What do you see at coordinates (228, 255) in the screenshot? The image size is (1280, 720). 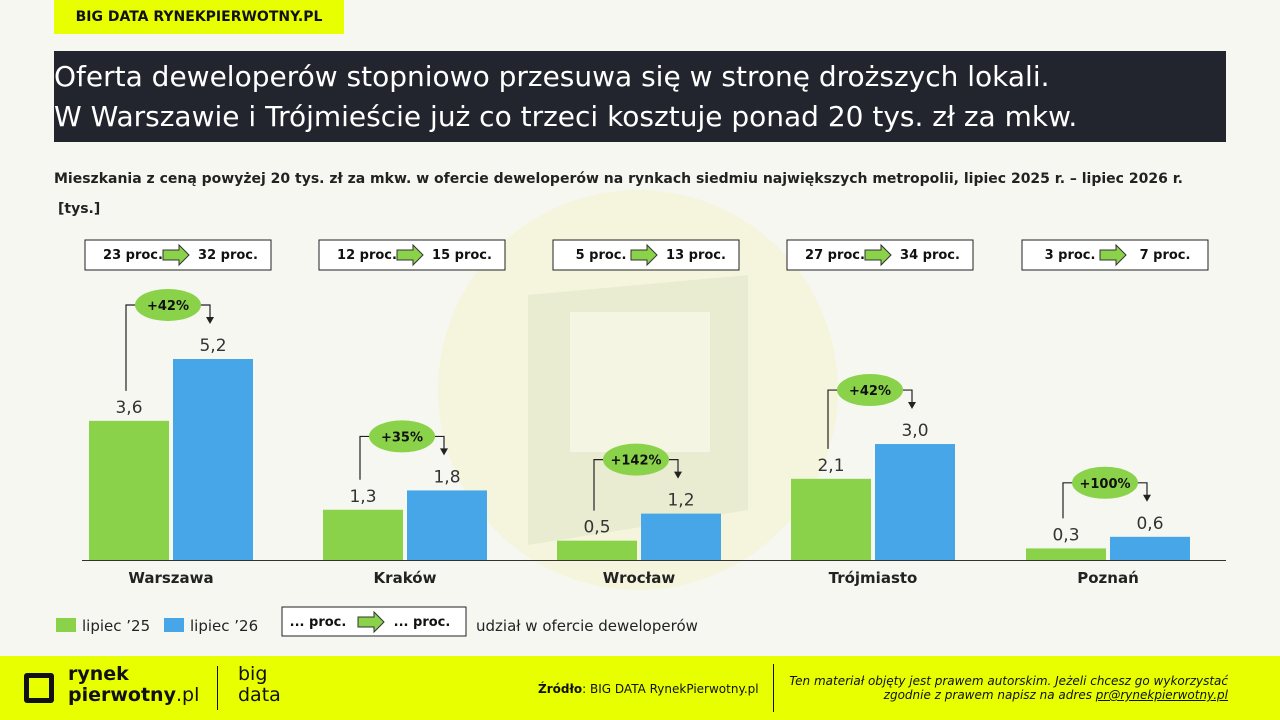 I see `share-to-label: 32 proc.` at bounding box center [228, 255].